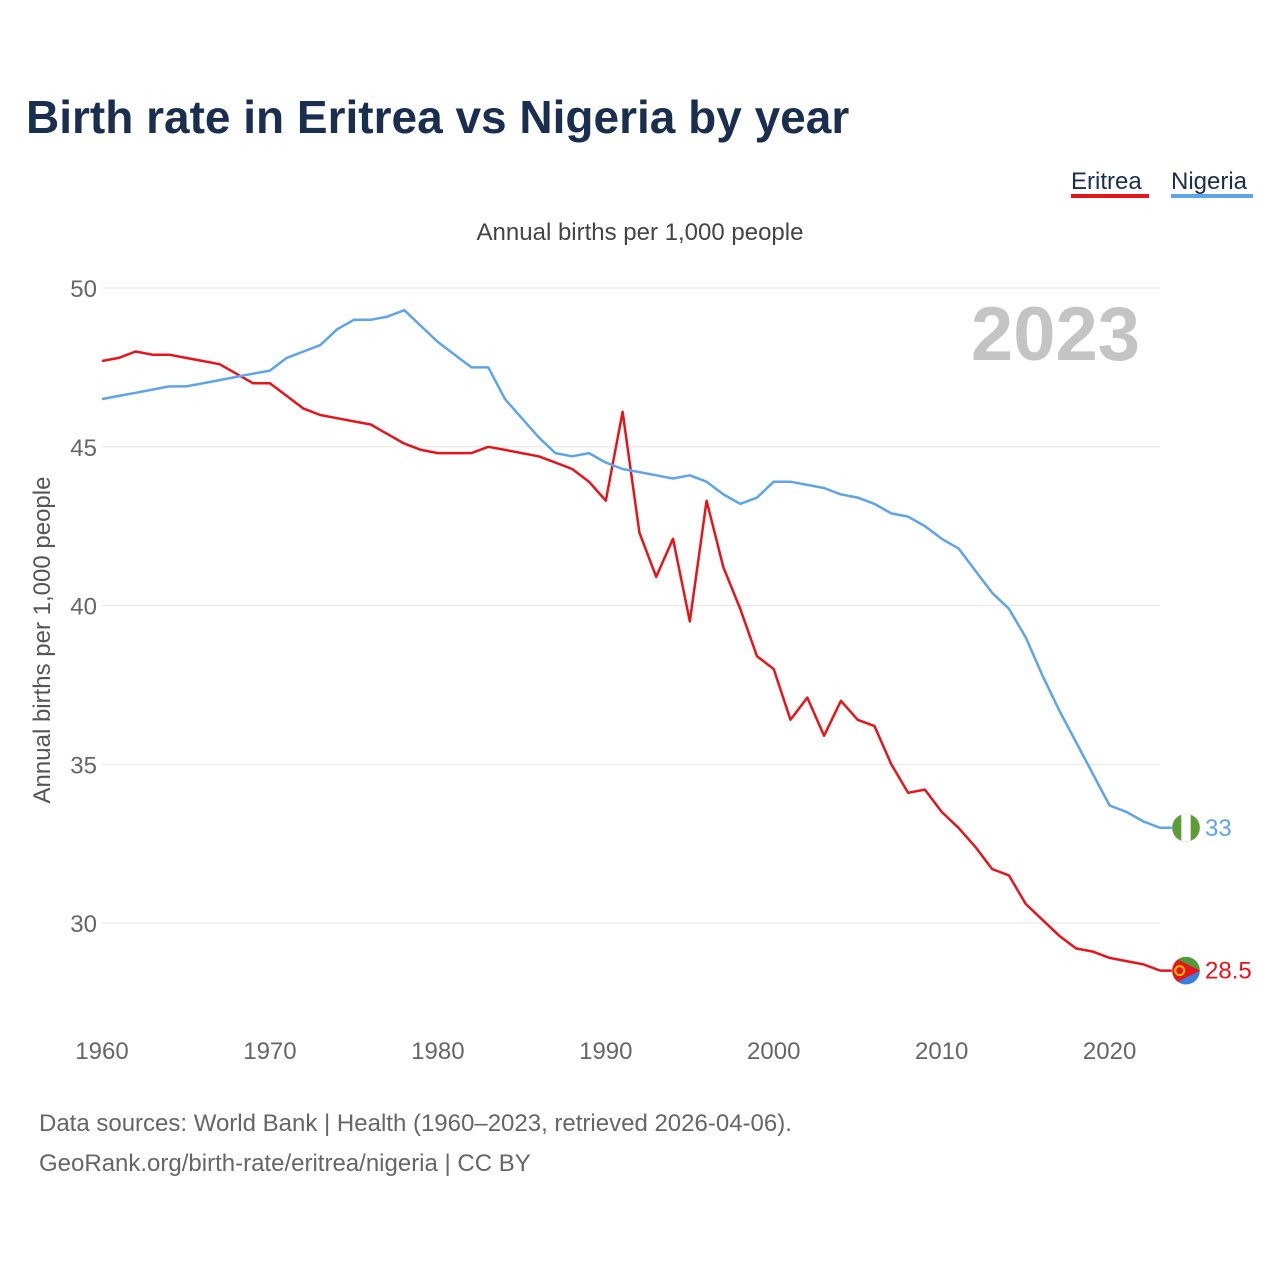 Image resolution: width=1280 pixels, height=1280 pixels. What do you see at coordinates (1186, 827) in the screenshot?
I see `nigeria-flag-icon` at bounding box center [1186, 827].